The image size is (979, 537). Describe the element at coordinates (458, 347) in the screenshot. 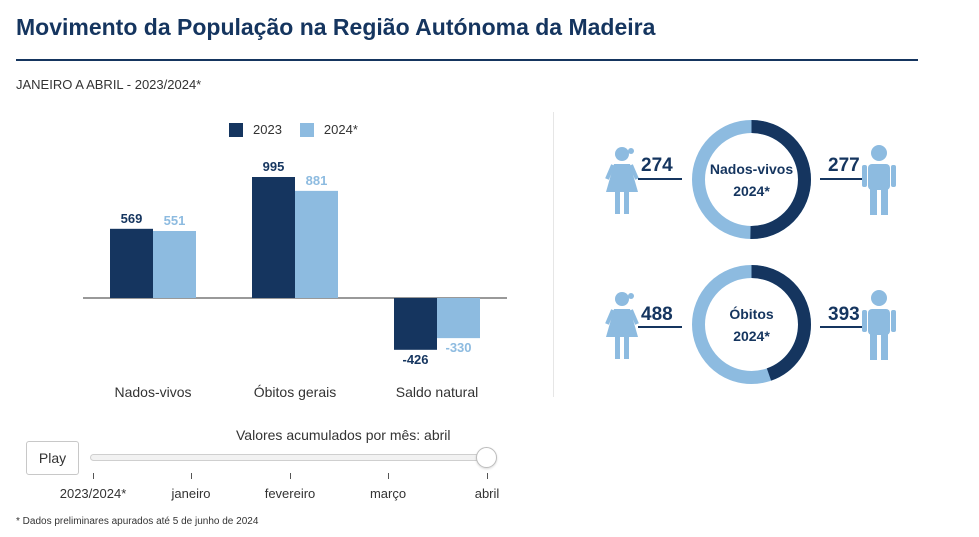

I see `bar-value-label: -330` at that location.